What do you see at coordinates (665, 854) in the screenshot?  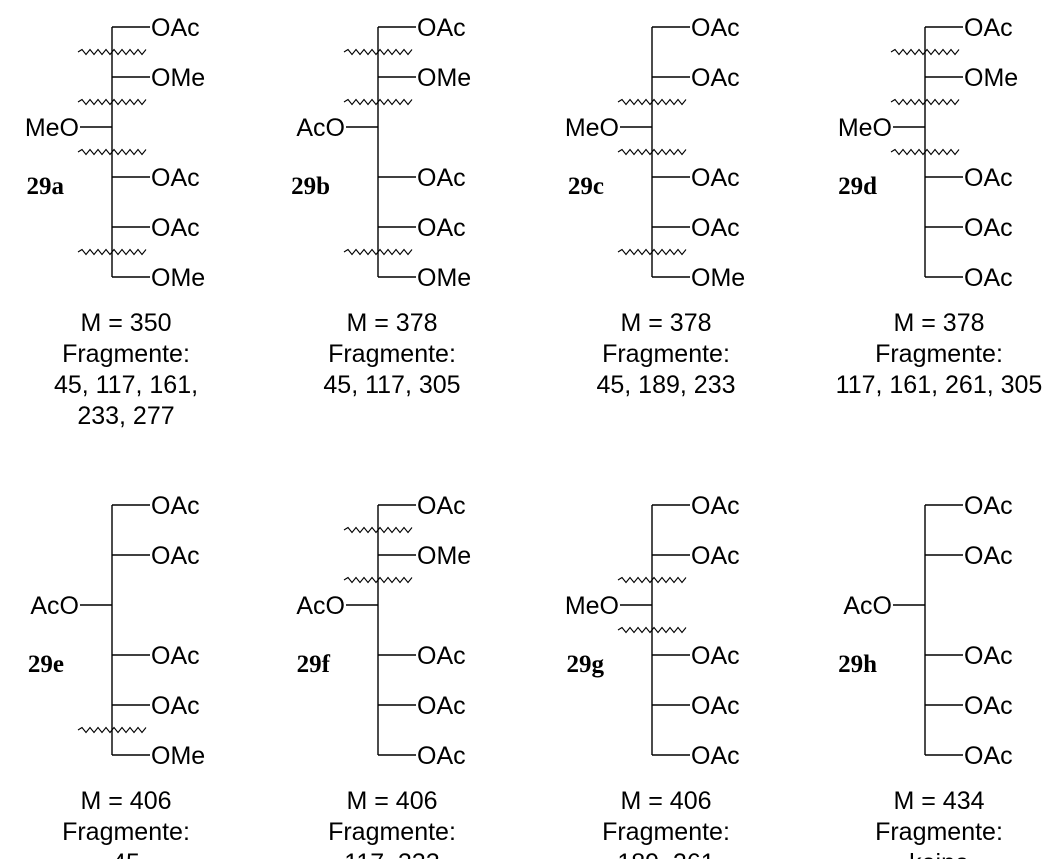 I see `fragments-values: 189, 261` at bounding box center [665, 854].